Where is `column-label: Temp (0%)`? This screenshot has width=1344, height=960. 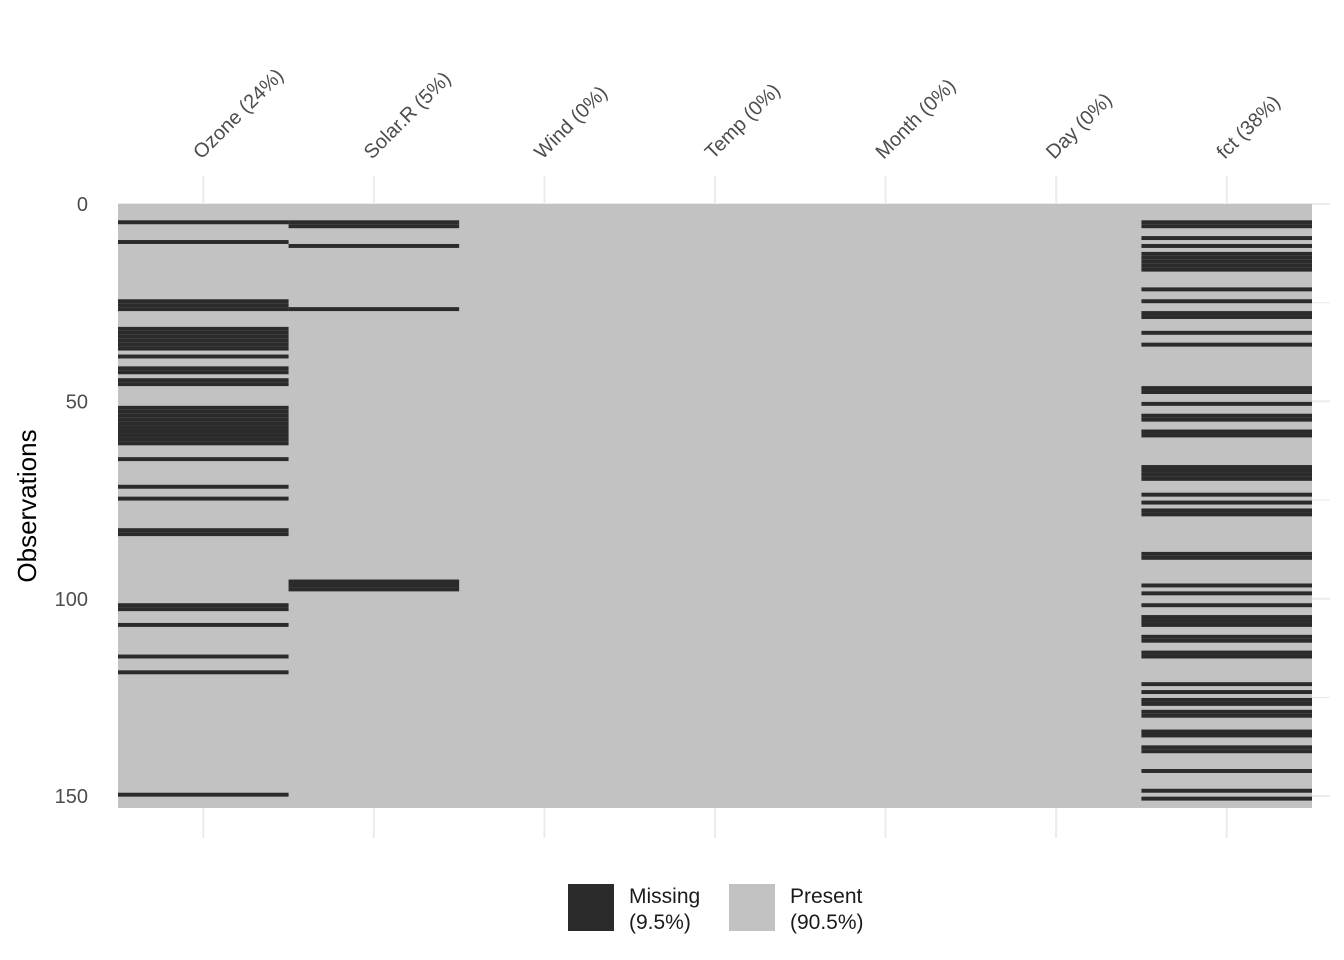 column-label: Temp (0%) is located at coordinates (743, 122).